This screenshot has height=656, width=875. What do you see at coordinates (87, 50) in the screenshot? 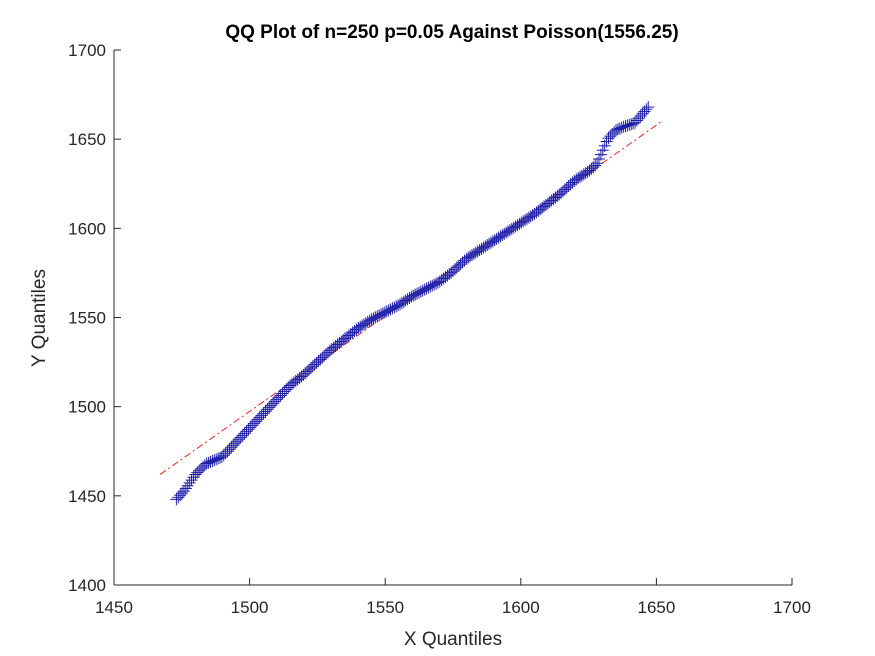
I see `y-tick-label: 1700` at bounding box center [87, 50].